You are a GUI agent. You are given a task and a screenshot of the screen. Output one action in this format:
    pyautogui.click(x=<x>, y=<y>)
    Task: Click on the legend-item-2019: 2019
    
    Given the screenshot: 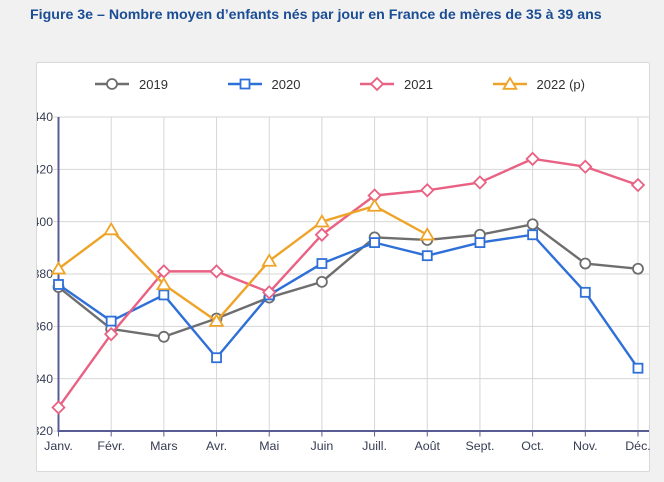 What is the action you would take?
    pyautogui.click(x=130, y=84)
    